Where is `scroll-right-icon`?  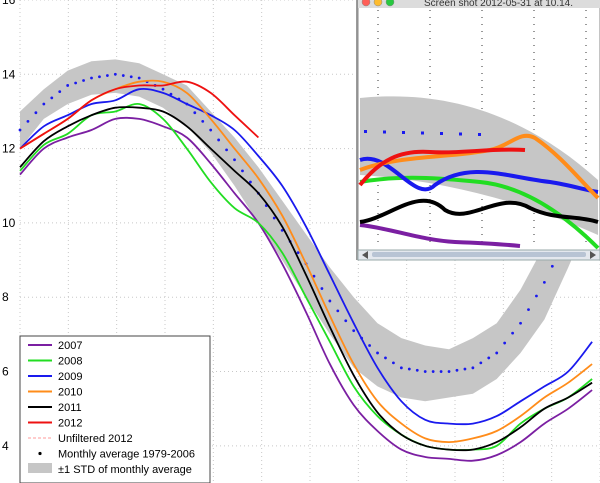 scroll-right-icon is located at coordinates (593, 255).